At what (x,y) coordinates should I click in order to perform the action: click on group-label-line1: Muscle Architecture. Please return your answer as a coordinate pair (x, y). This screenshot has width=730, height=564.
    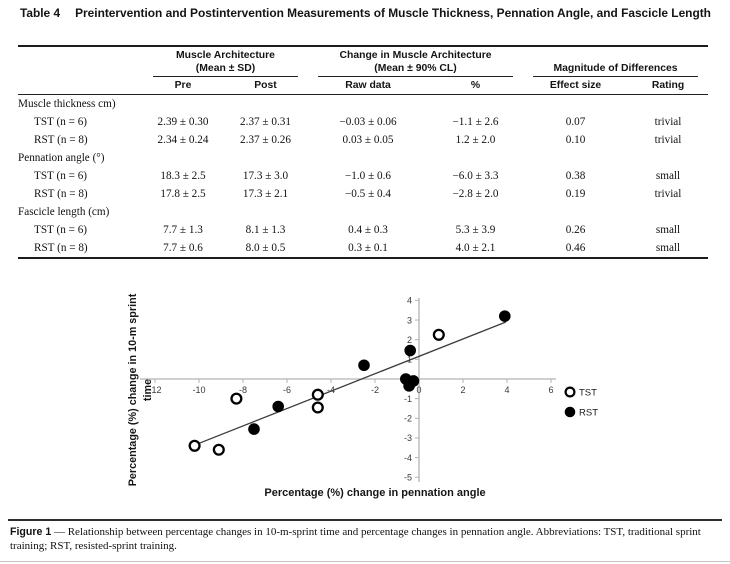
    Looking at the image, I should click on (225, 55).